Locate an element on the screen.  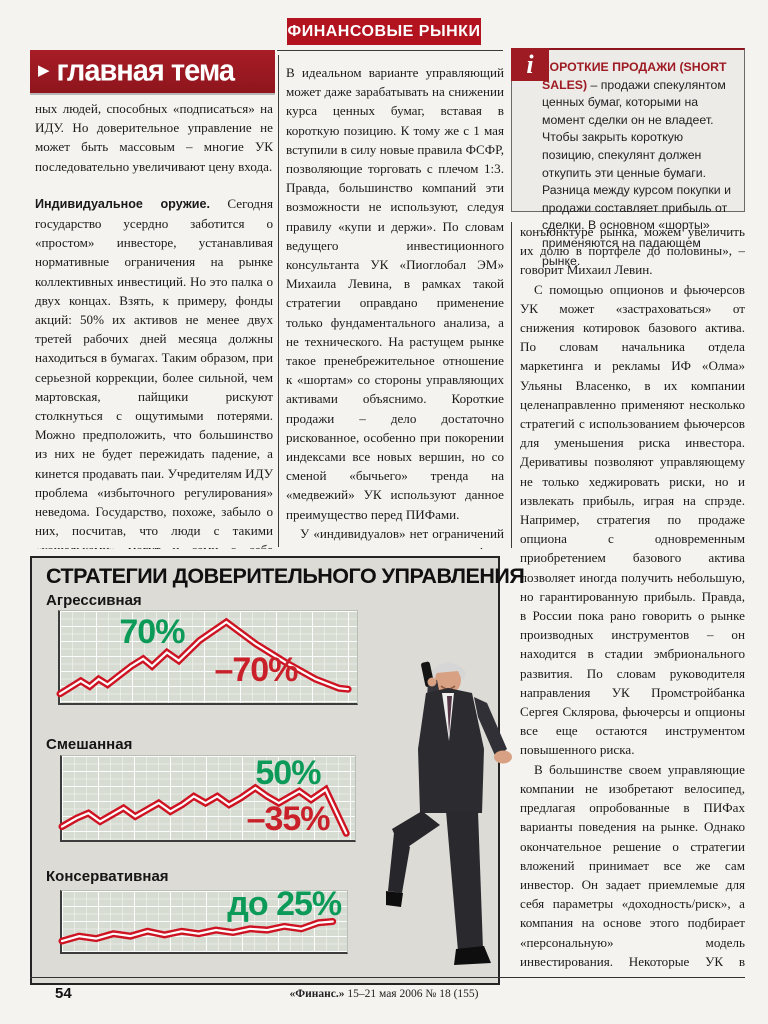
definition-term: КОРОТКИЕ ПРОДАЖИ (SHORT SALES) is located at coordinates (634, 76).